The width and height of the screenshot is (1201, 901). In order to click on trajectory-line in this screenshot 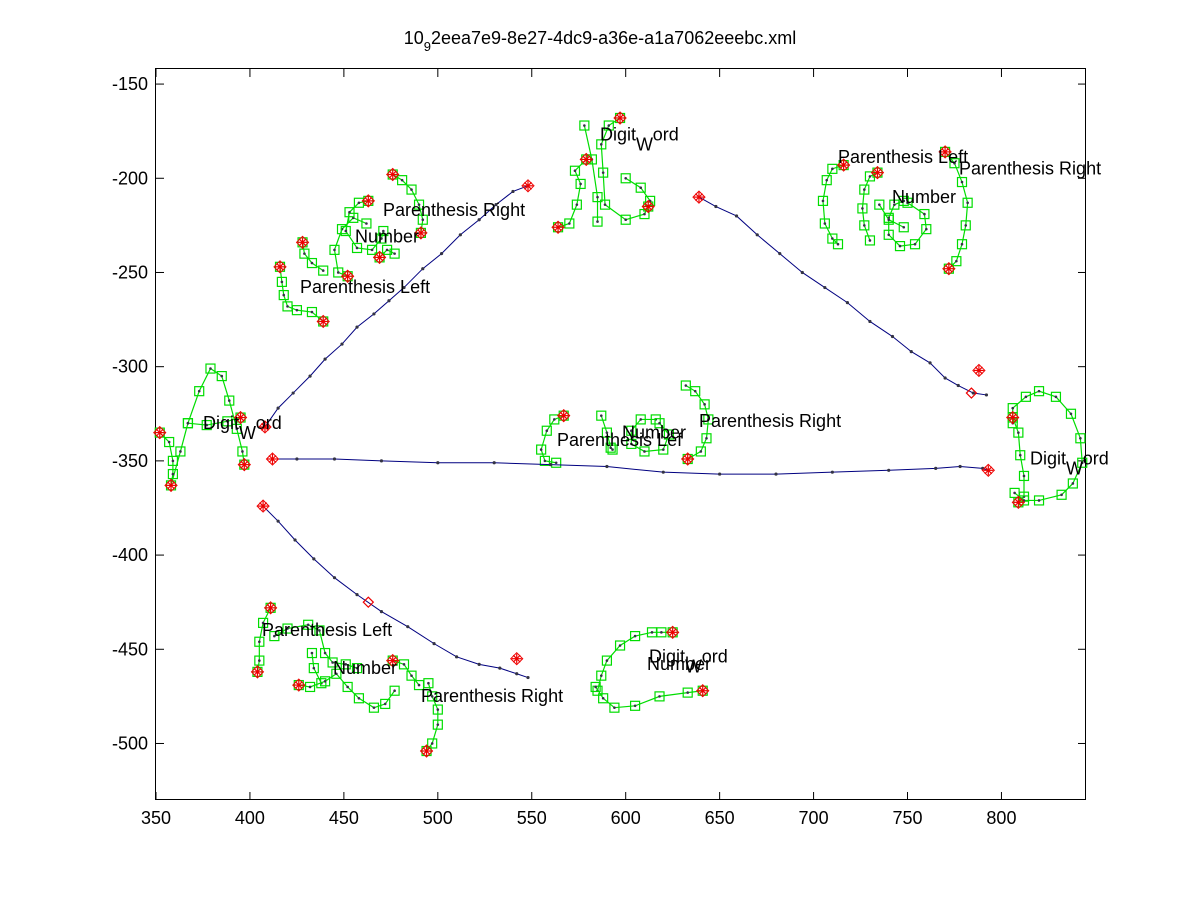, I will do `click(395, 592)`.